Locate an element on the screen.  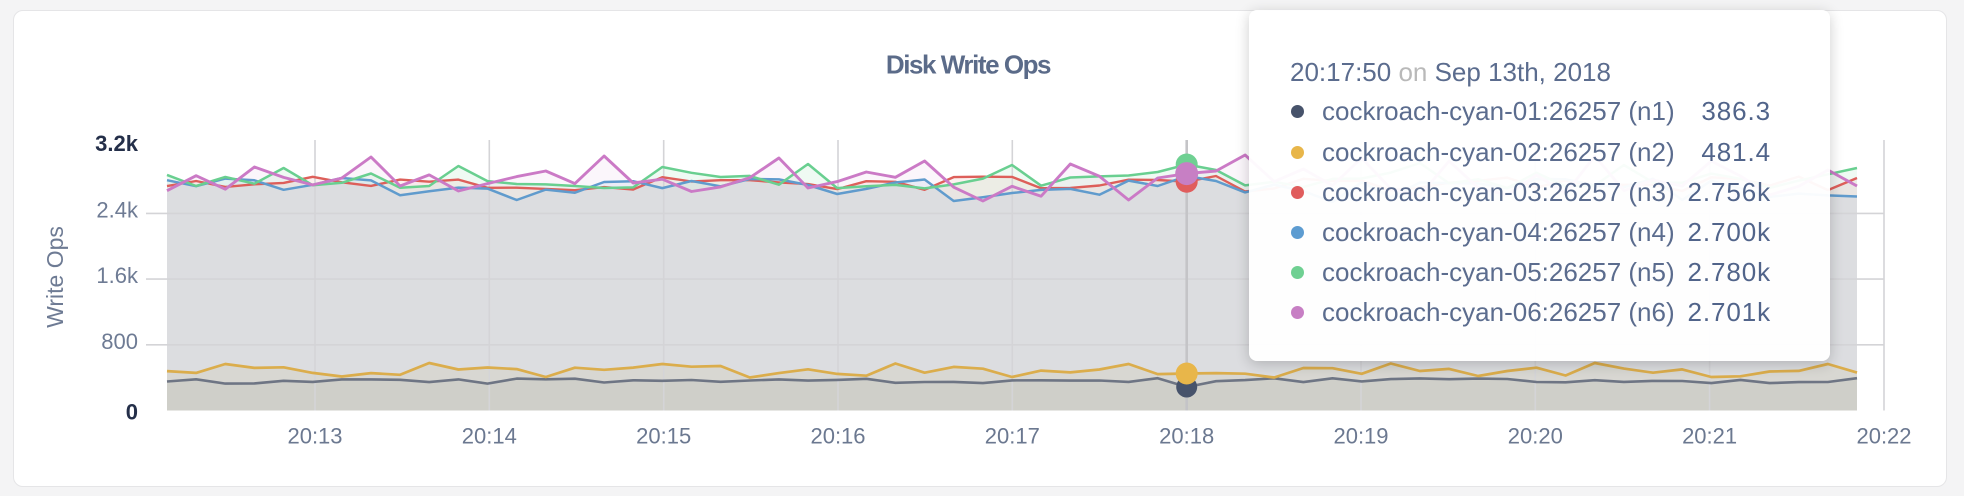
svg-text: 20:15 is located at coordinates (663, 436).